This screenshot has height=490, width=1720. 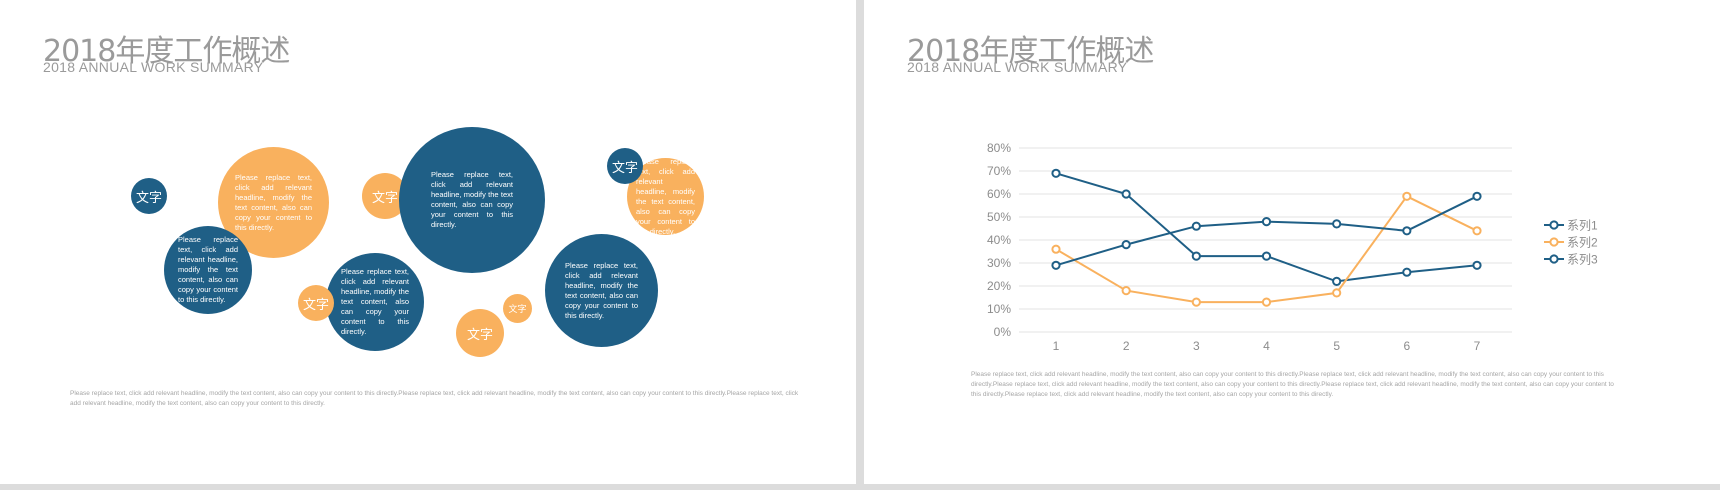 What do you see at coordinates (999, 240) in the screenshot?
I see `y-tick-label: 40%` at bounding box center [999, 240].